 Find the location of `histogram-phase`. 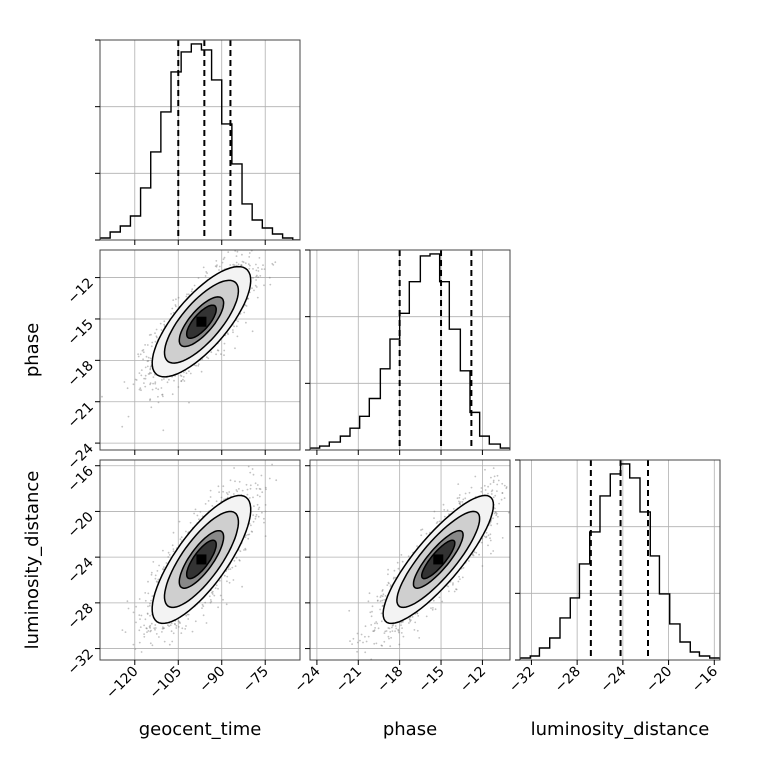

histogram-phase is located at coordinates (410, 351).